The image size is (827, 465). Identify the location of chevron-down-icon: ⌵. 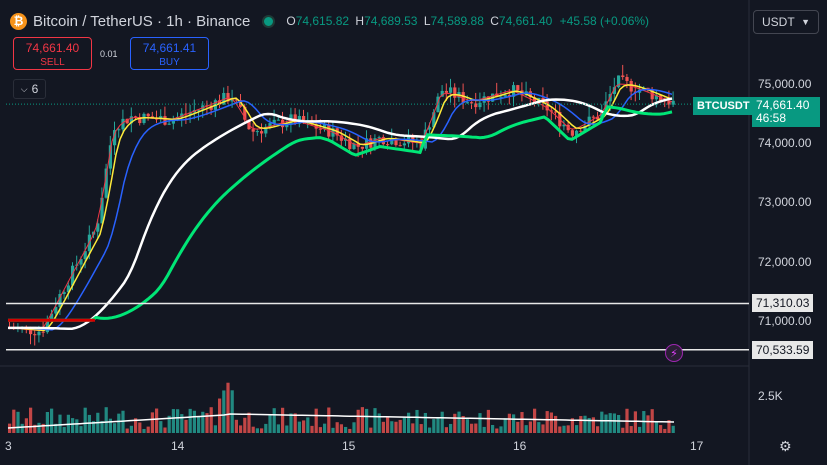
(24, 88).